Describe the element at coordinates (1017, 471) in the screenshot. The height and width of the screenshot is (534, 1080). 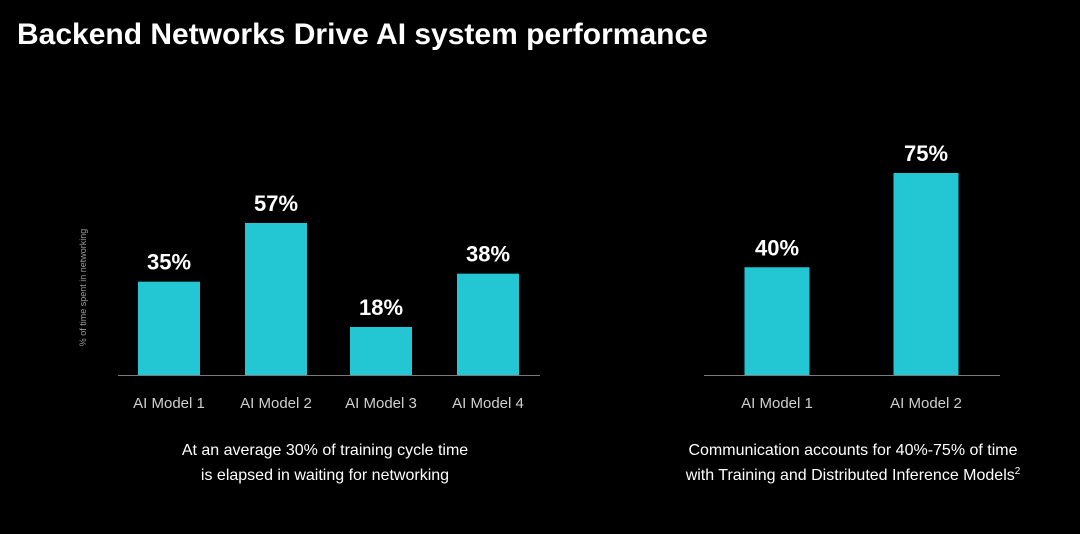
I see `footnote-marker: 2` at that location.